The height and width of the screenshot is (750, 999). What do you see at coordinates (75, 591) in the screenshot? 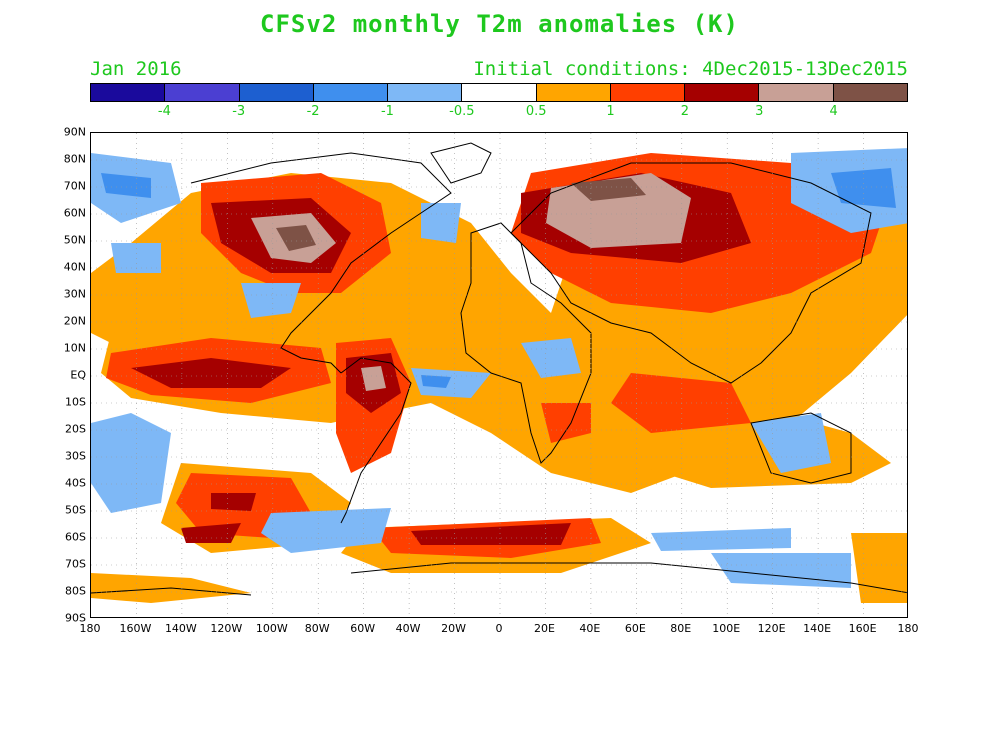
I see `latitude-tick-label: 80S` at bounding box center [75, 591].